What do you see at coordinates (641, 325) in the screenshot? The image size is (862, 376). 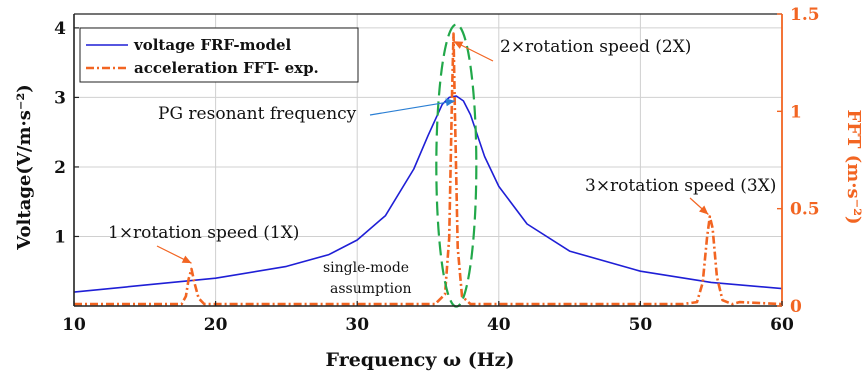 I see `x-tick-label: 50` at bounding box center [641, 325].